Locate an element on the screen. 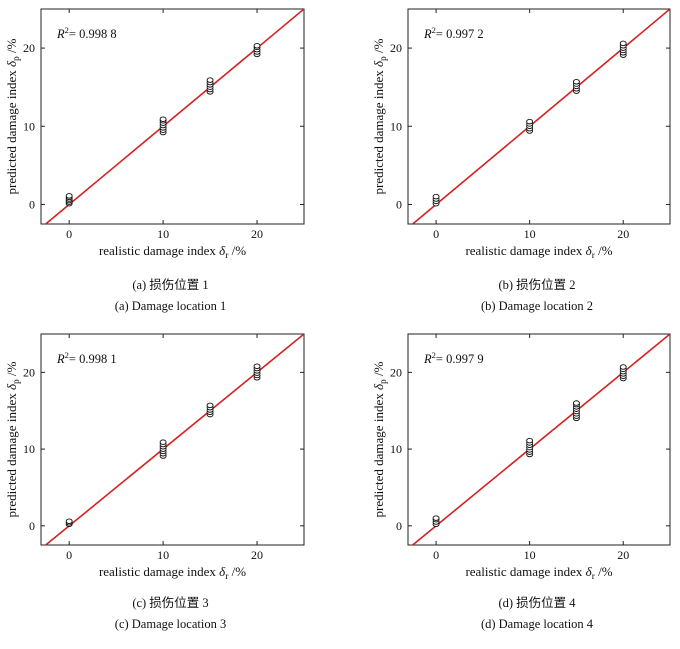 This screenshot has height=649, width=680. caption-cn: (a) 损伤位置 1 is located at coordinates (170, 284).